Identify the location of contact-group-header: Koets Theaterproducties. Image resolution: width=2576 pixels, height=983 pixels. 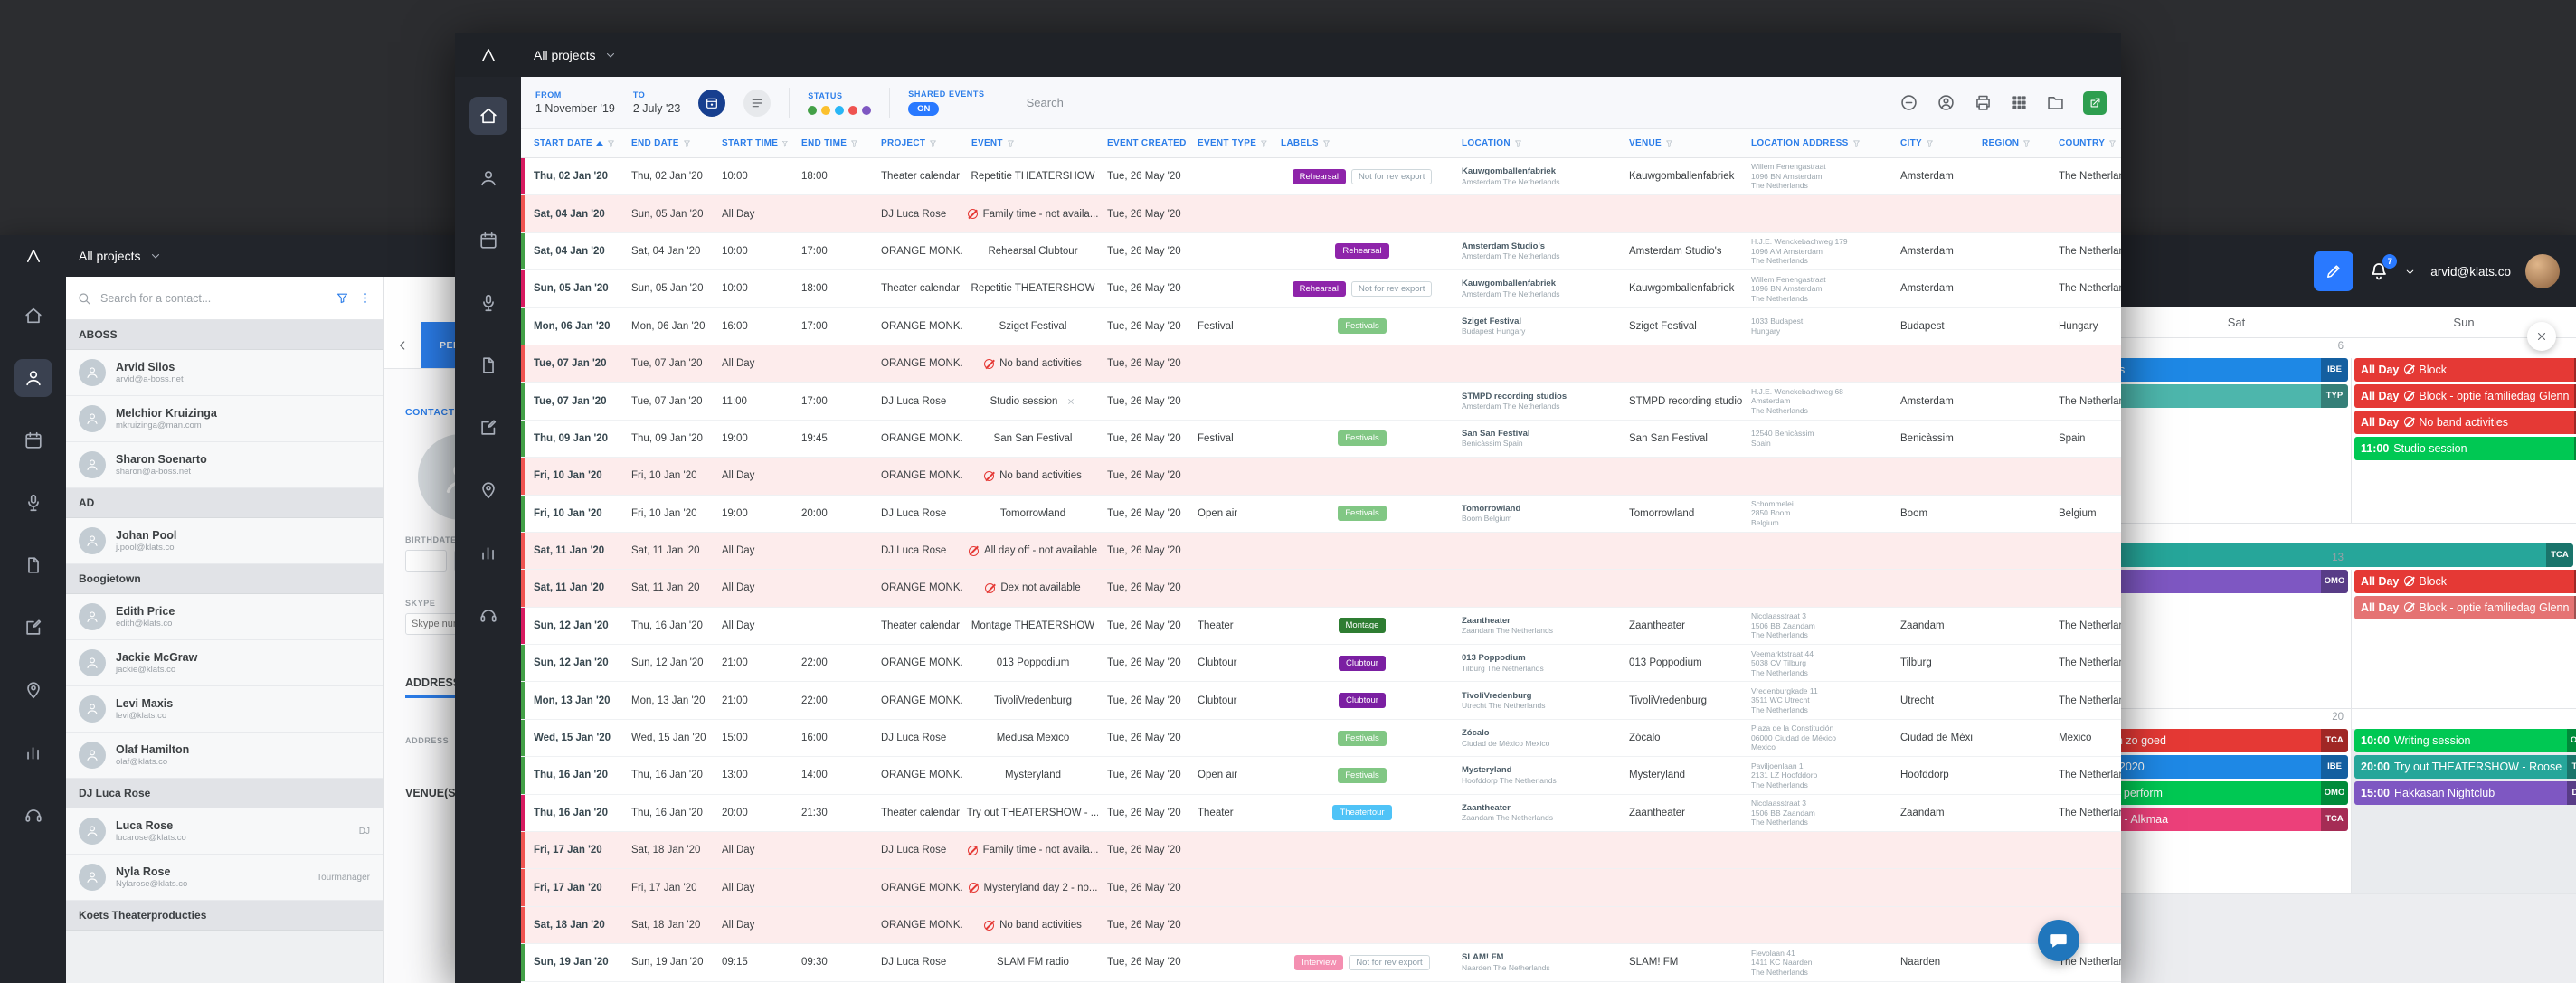
(224, 916).